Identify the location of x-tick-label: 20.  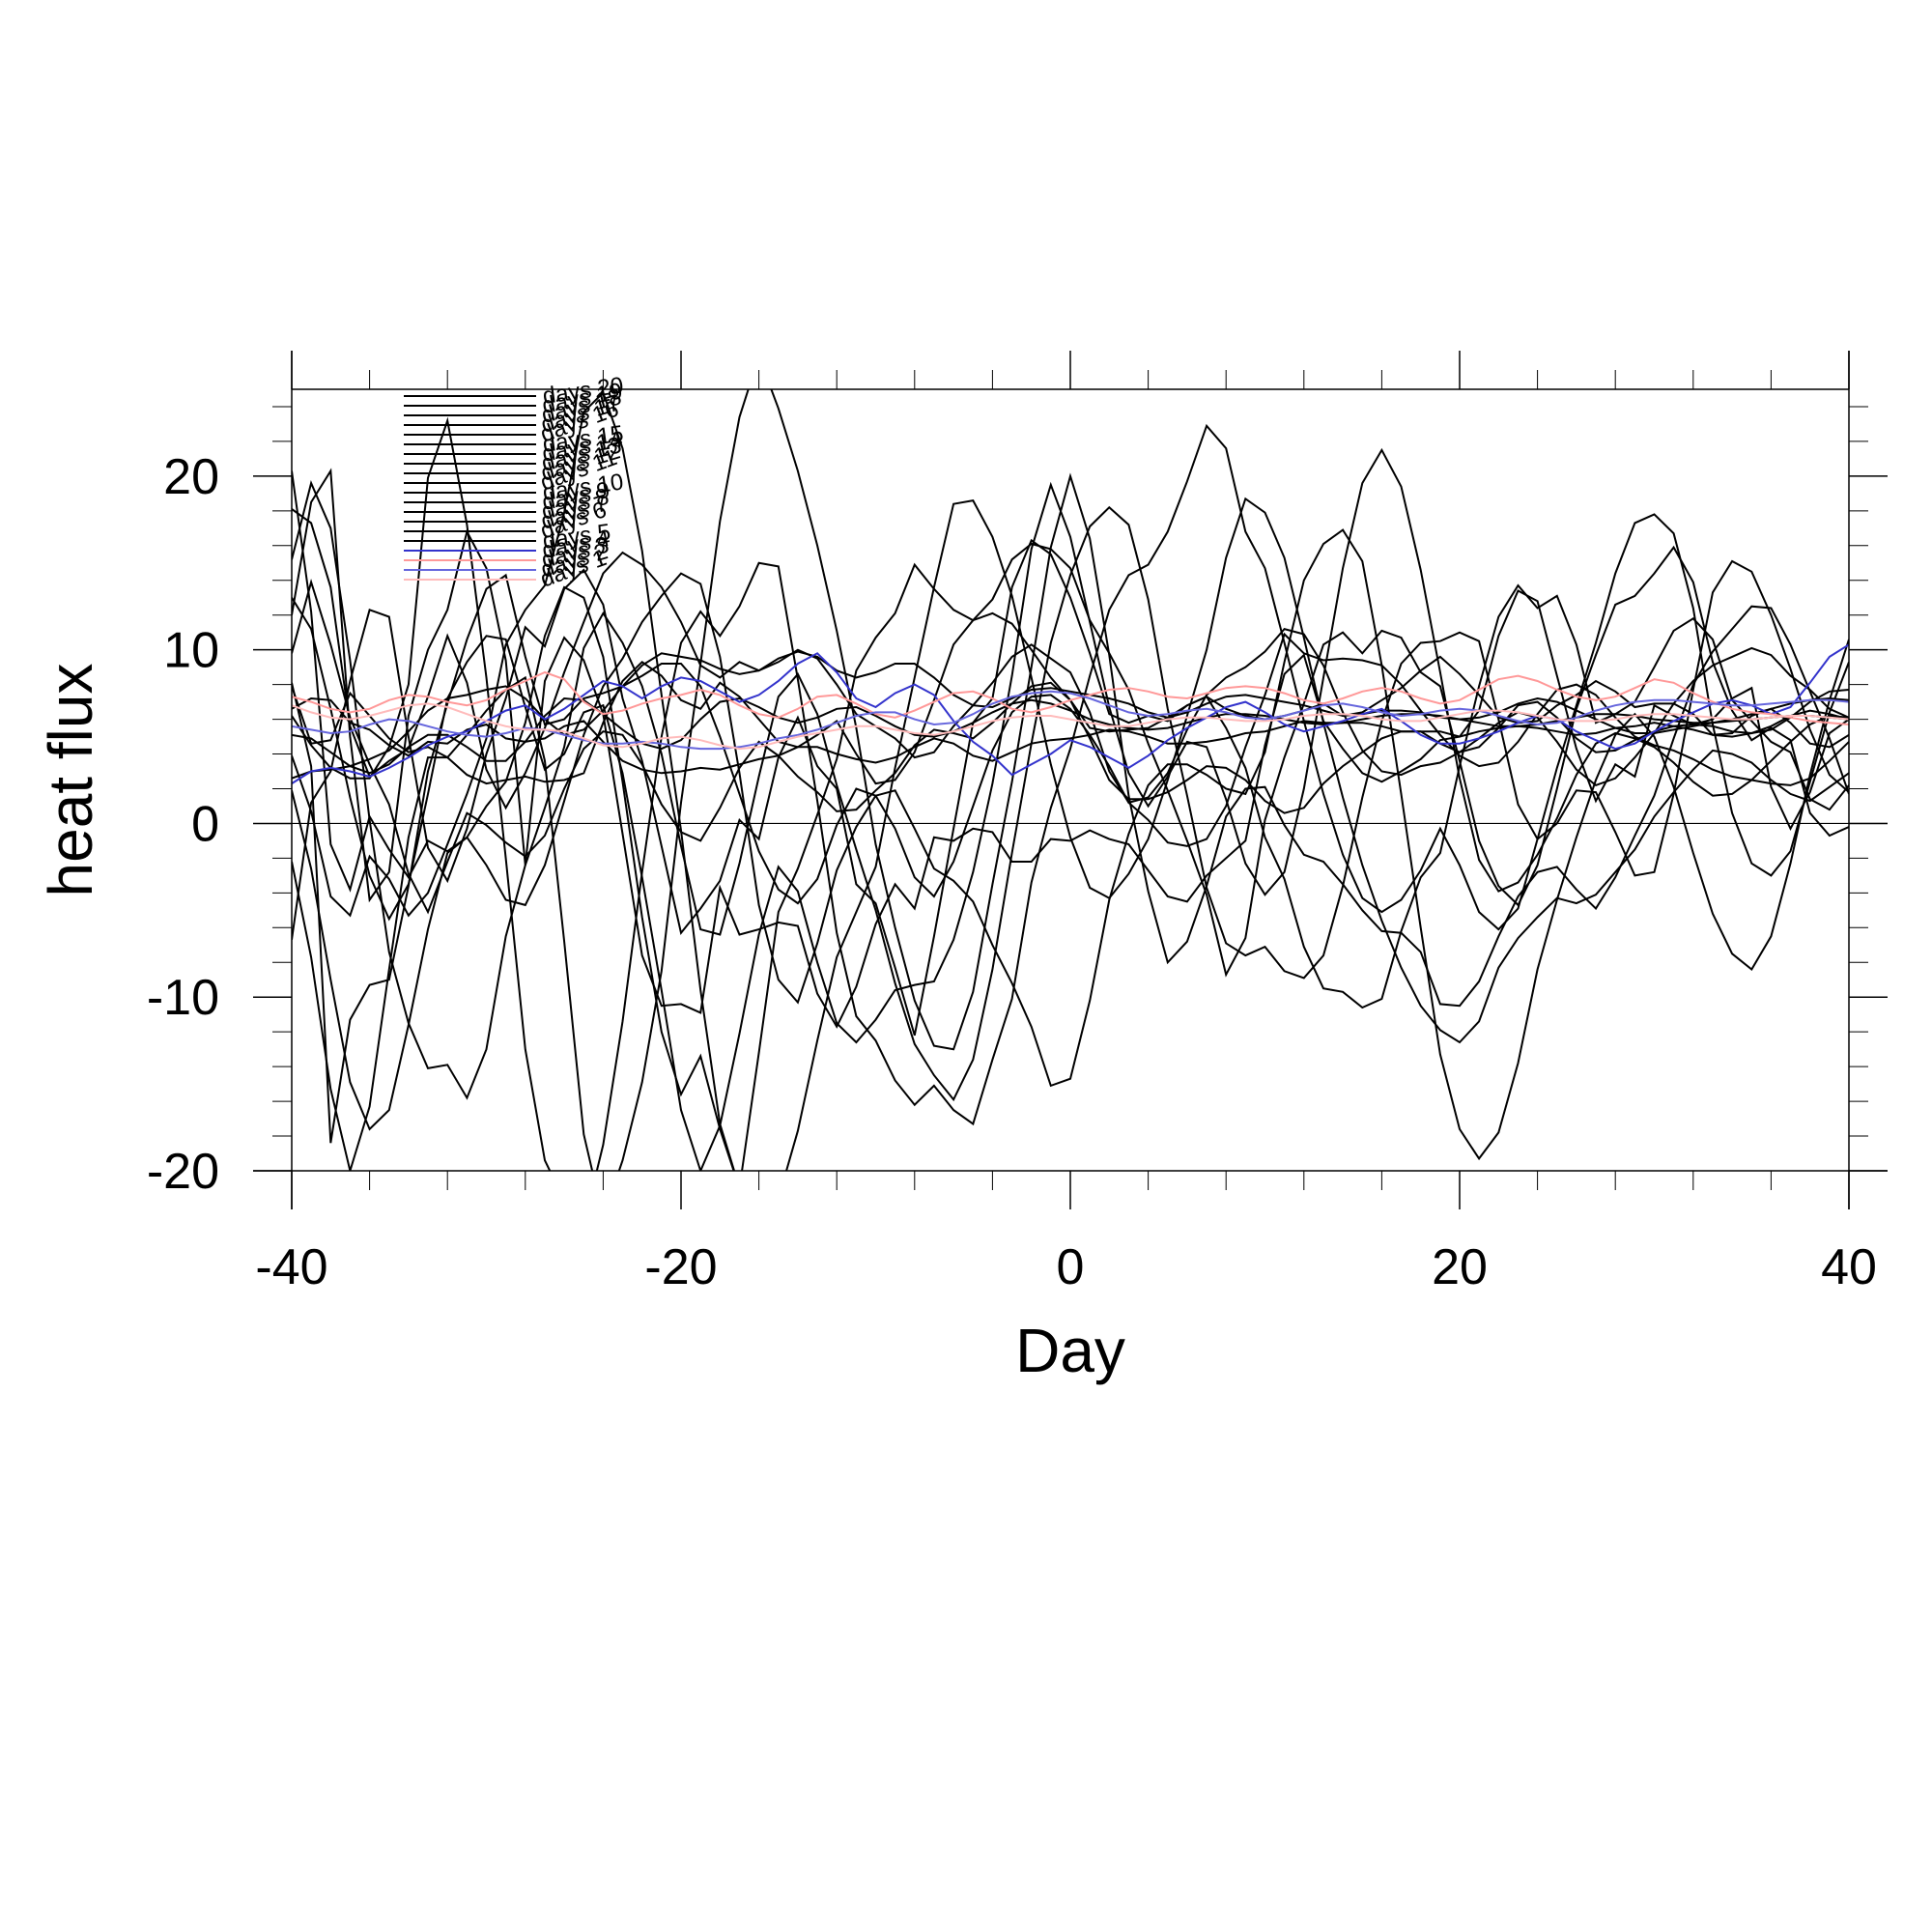
(1460, 1267).